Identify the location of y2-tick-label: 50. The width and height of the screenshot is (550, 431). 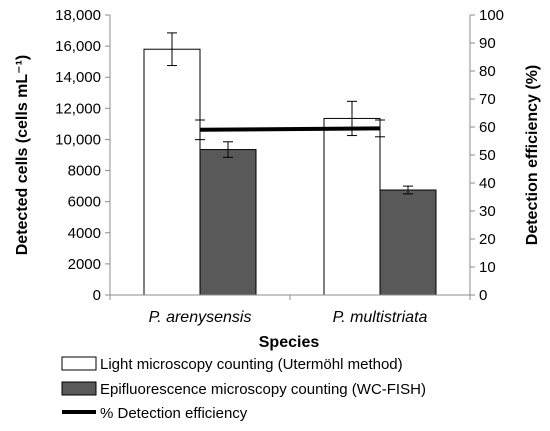
(487, 155).